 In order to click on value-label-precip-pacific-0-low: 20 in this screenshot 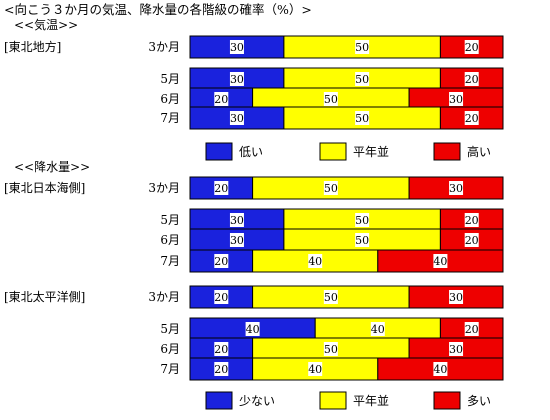, I will do `click(221, 297)`.